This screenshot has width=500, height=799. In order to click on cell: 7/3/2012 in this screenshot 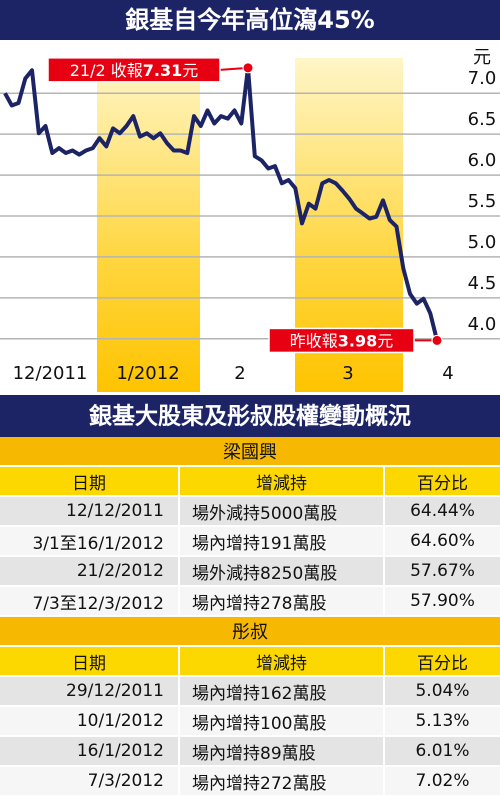, I will do `click(90, 782)`.